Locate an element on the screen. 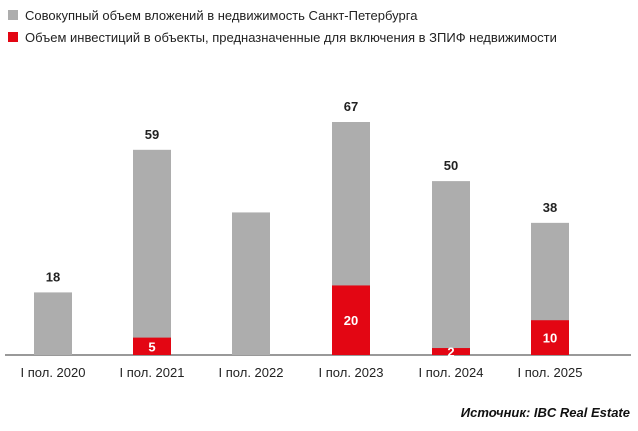 The image size is (638, 431). x-tick-label: I пол. 2022 is located at coordinates (251, 372).